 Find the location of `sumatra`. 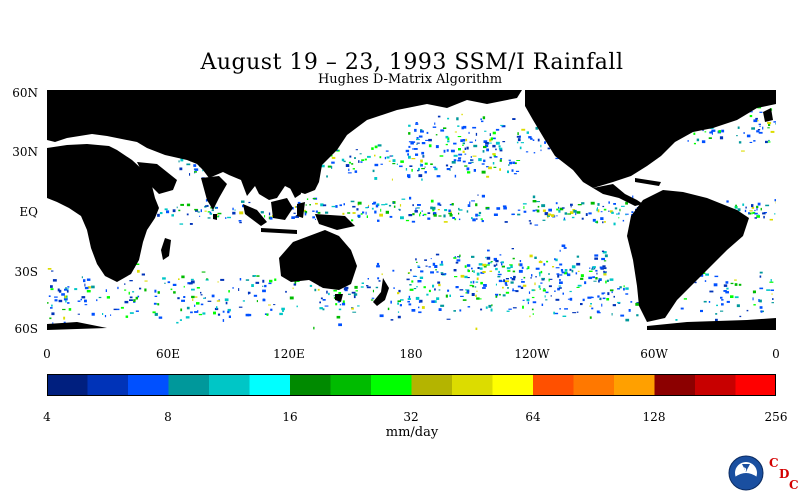

sumatra is located at coordinates (255, 215).